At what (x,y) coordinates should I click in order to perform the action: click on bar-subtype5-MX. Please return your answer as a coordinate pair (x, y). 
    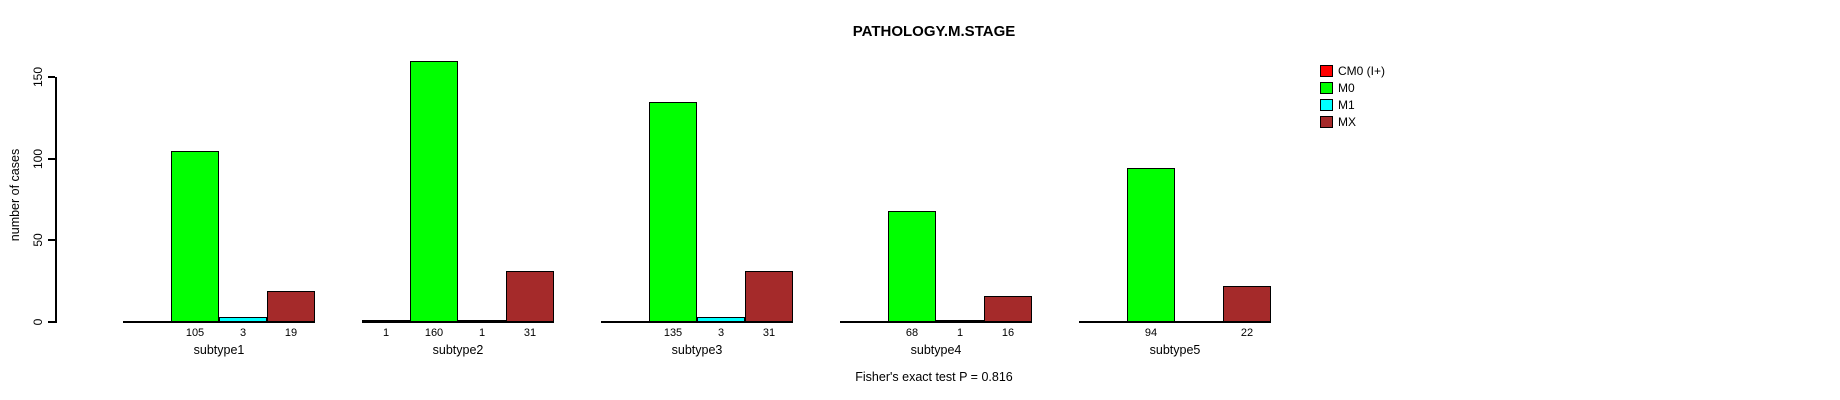
    Looking at the image, I should click on (1247, 304).